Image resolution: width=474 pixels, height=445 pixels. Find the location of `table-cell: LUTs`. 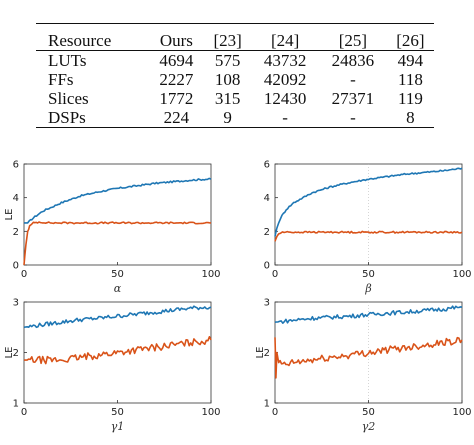

table-cell: LUTs is located at coordinates (67, 60).